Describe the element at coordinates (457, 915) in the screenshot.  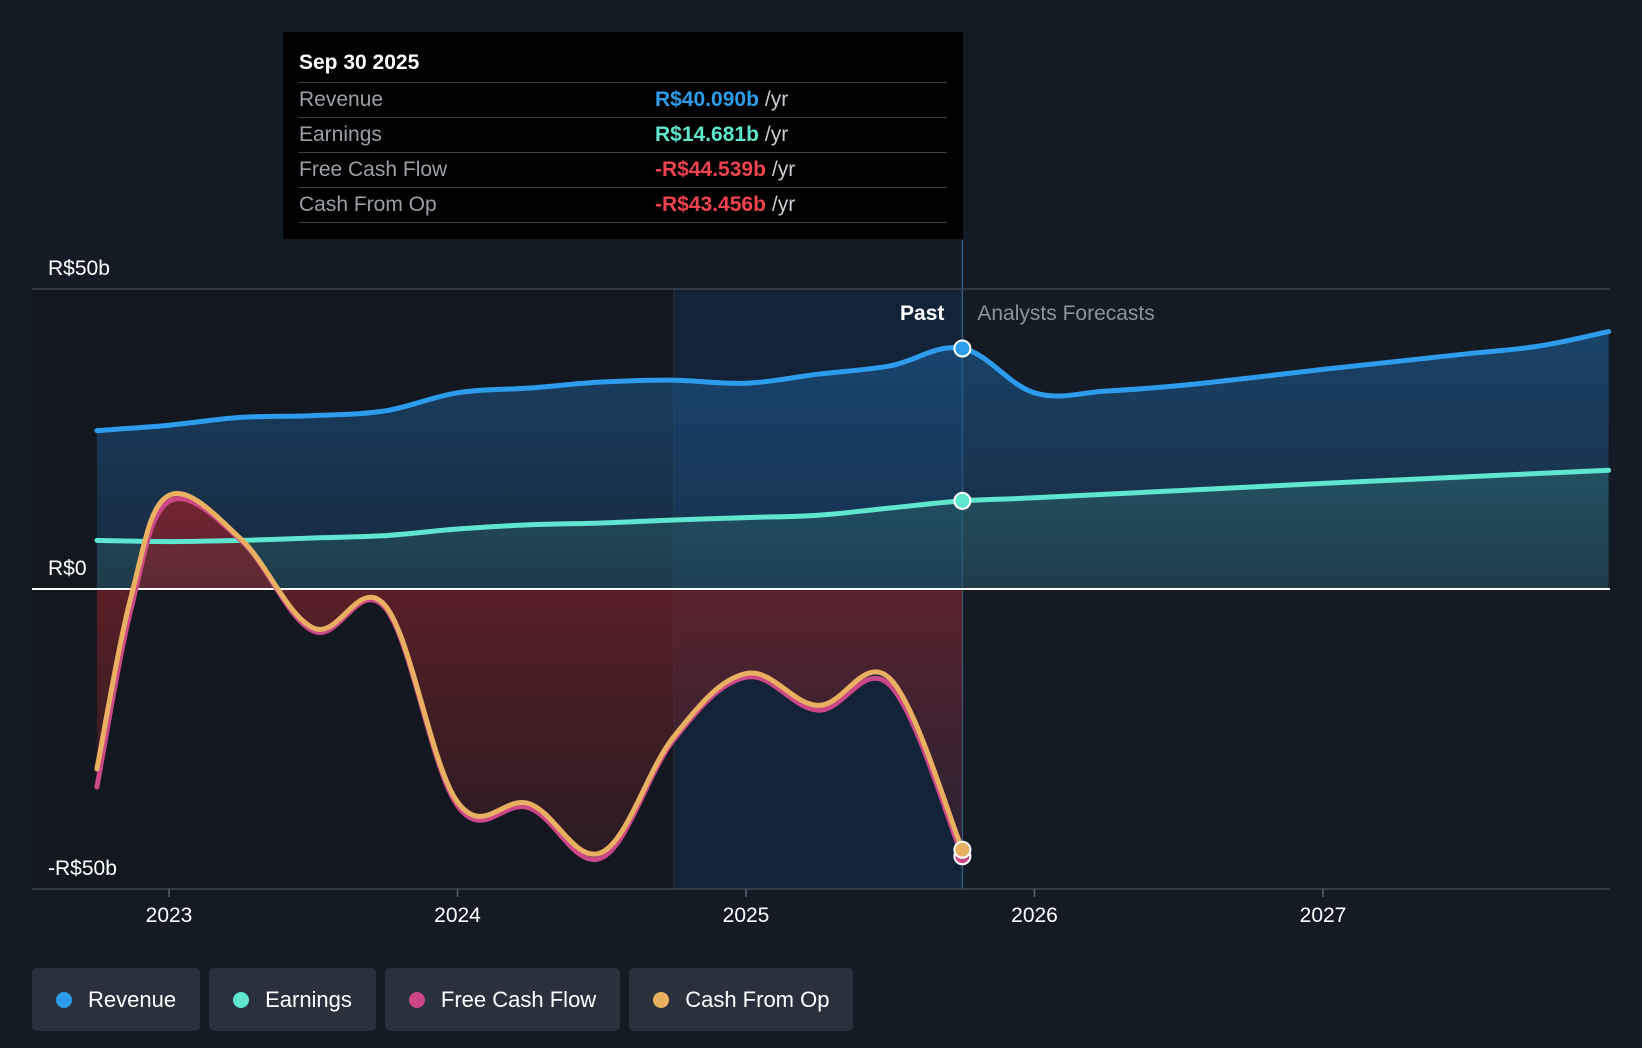
I see `x-tick-label: 2024` at that location.